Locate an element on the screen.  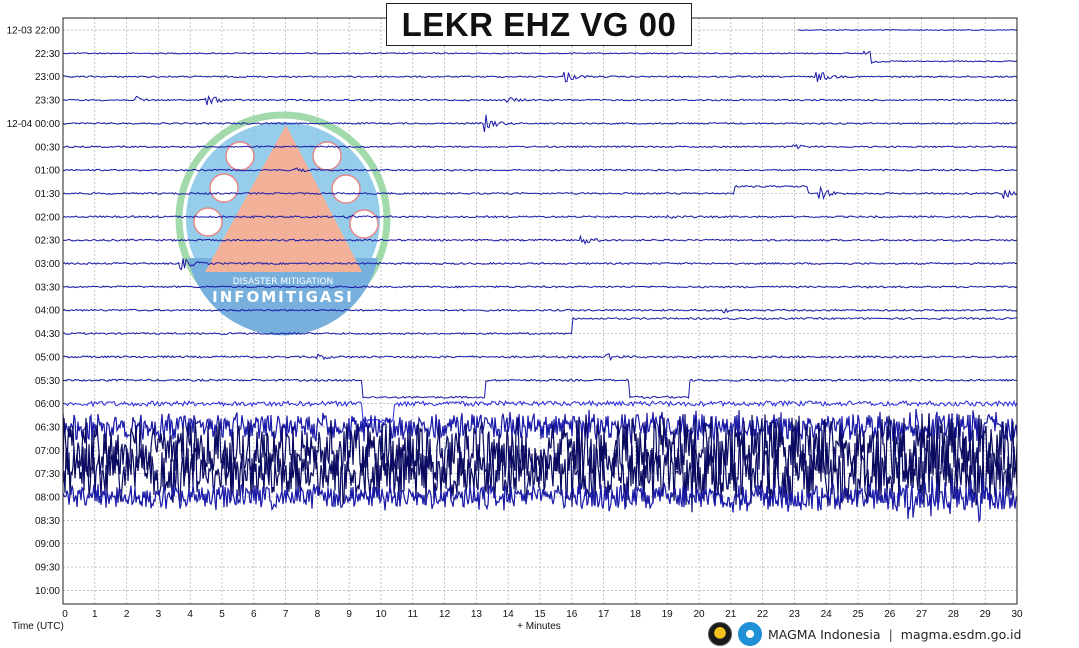
x-tick-label-zero: 0 is located at coordinates (65, 614).